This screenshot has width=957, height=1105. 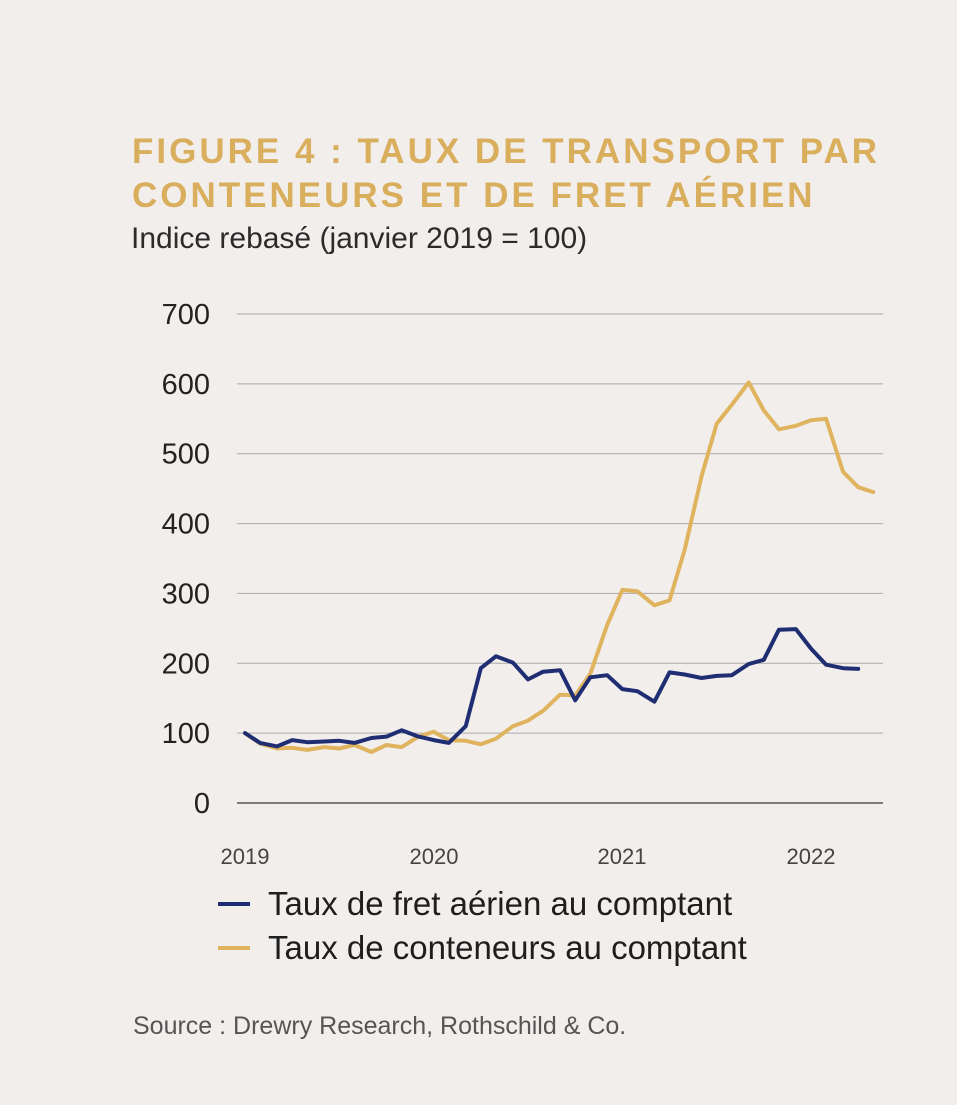 I want to click on y-tick-label-700: 700, so click(x=186, y=315).